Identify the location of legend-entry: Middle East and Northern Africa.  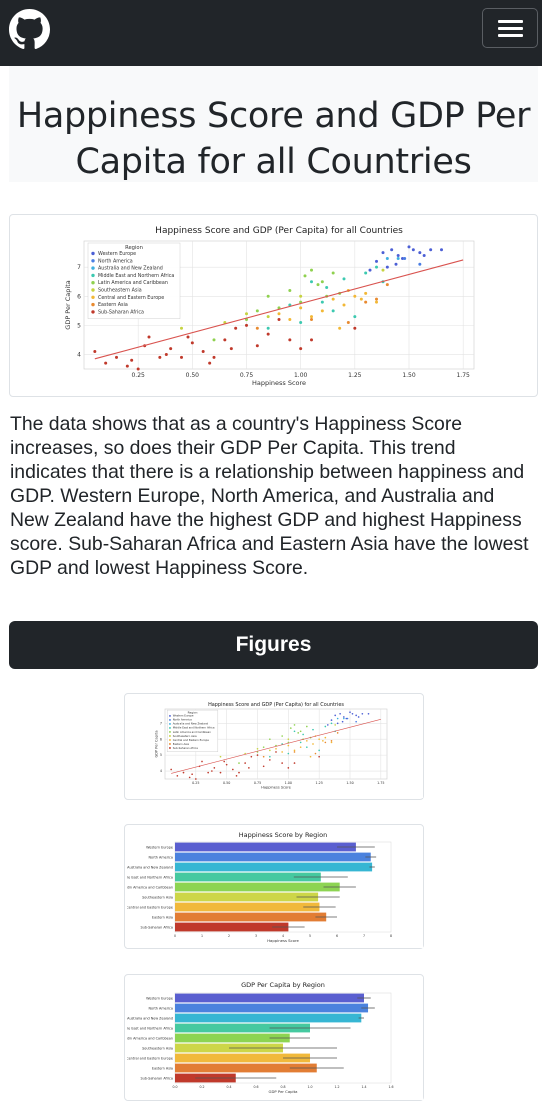
(136, 276).